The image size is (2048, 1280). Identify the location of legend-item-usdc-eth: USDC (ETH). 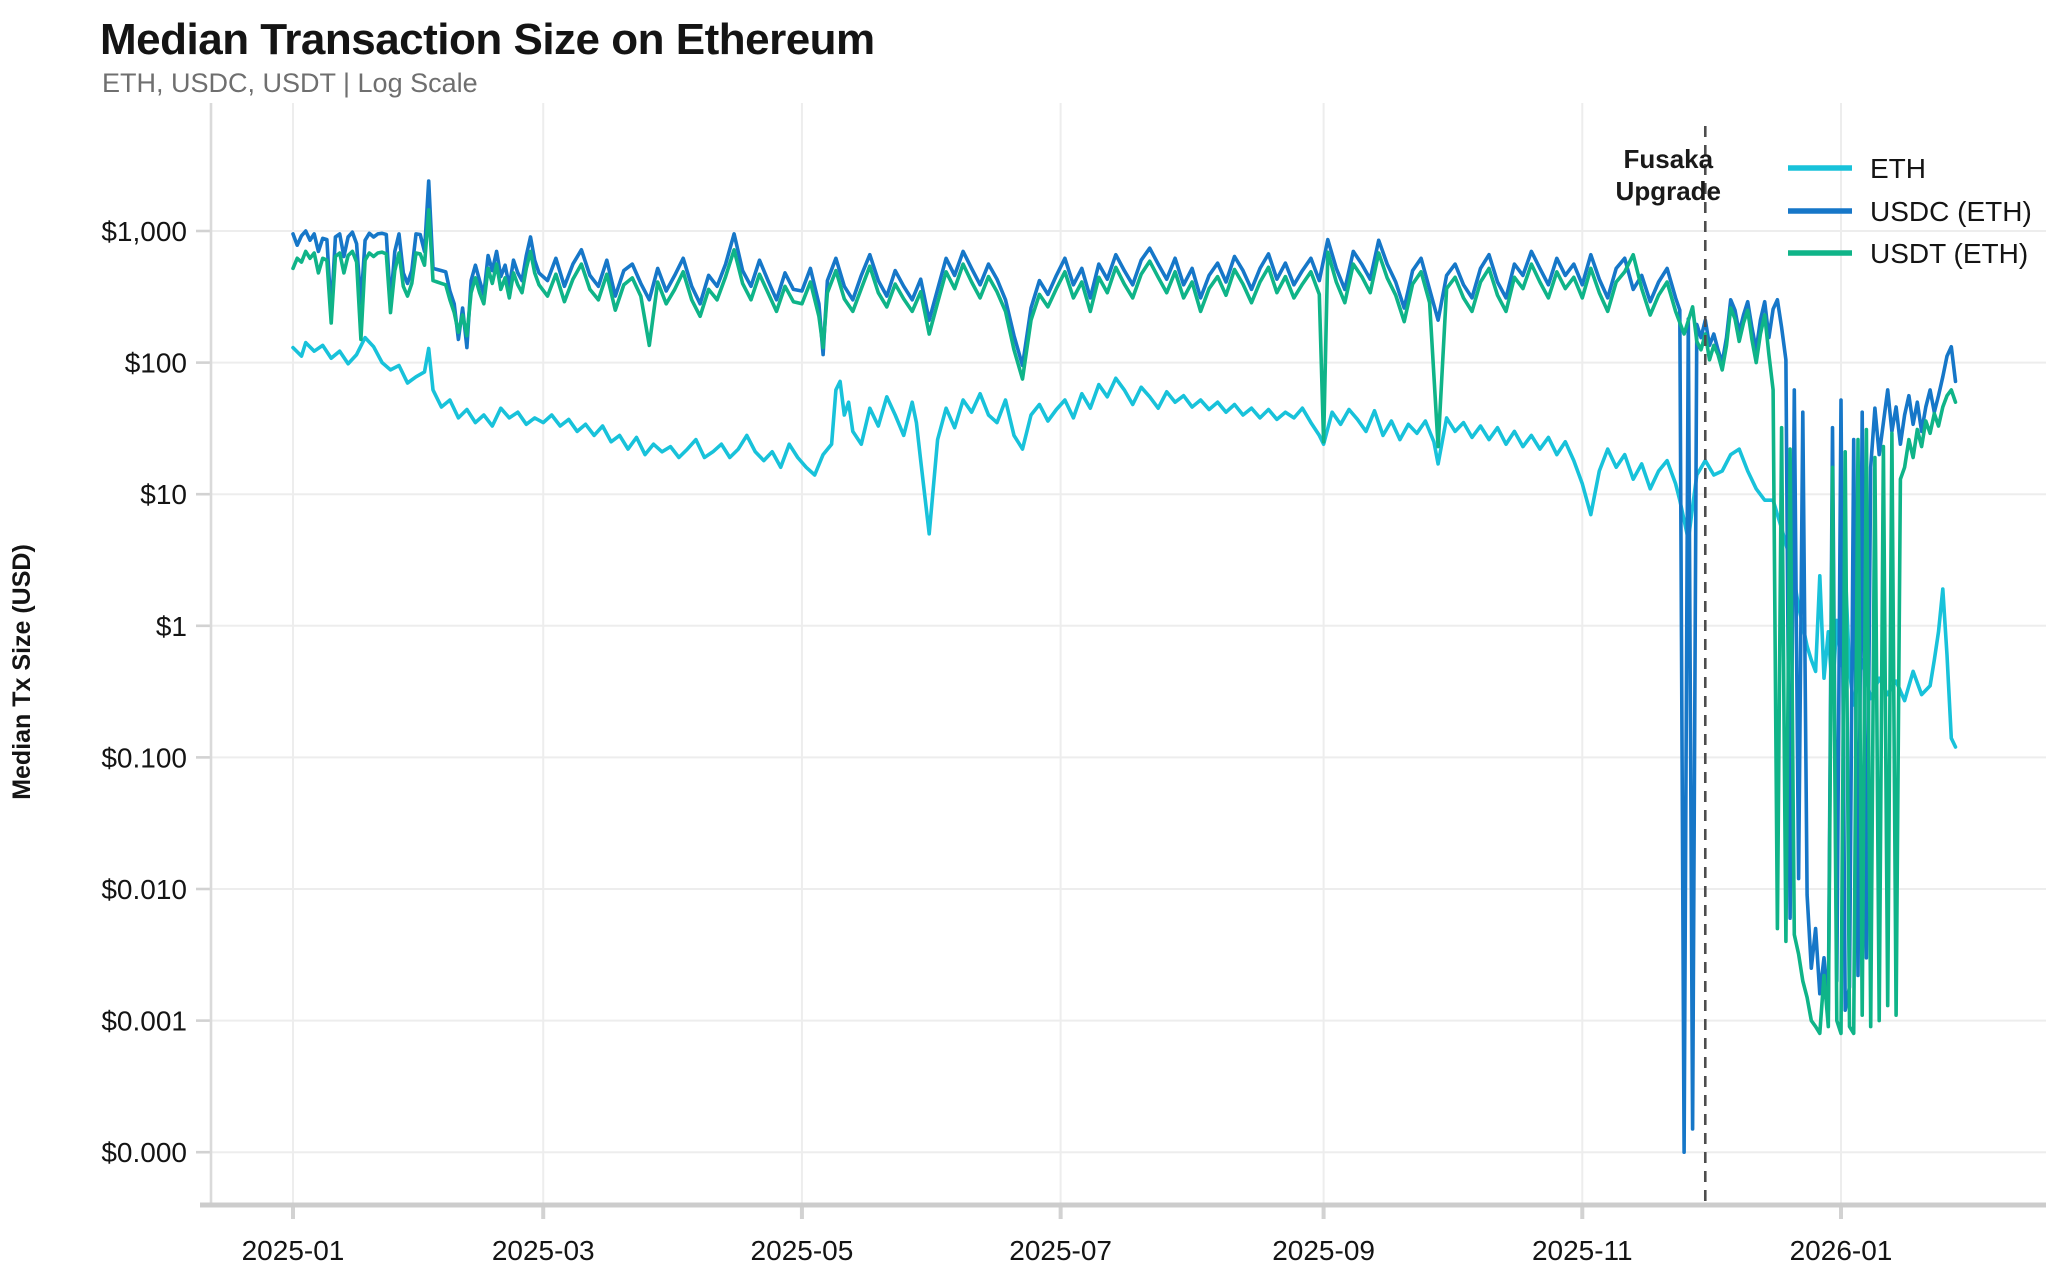
(1910, 211).